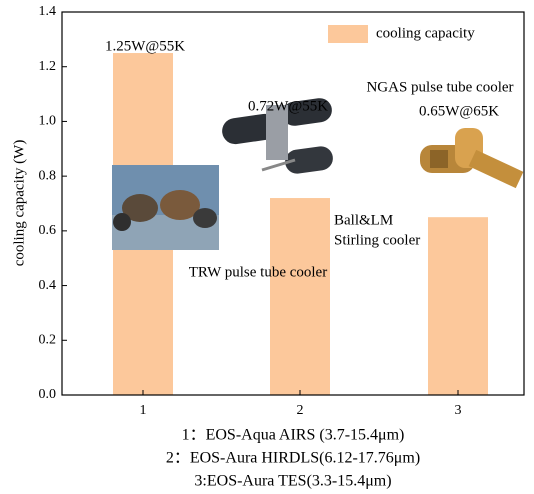 The image size is (534, 494). What do you see at coordinates (258, 272) in the screenshot?
I see `annotation: TRW pulse tube cooler` at bounding box center [258, 272].